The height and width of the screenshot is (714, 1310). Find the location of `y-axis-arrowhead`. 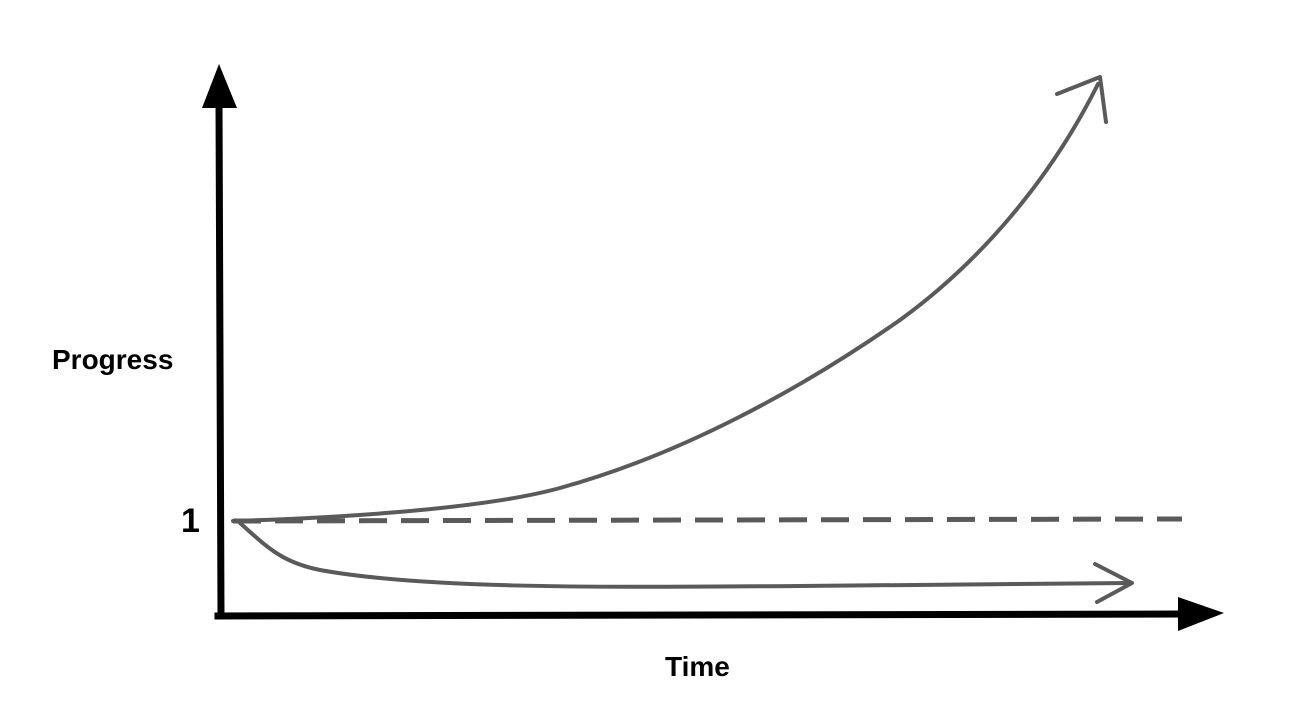

y-axis-arrowhead is located at coordinates (219, 86).